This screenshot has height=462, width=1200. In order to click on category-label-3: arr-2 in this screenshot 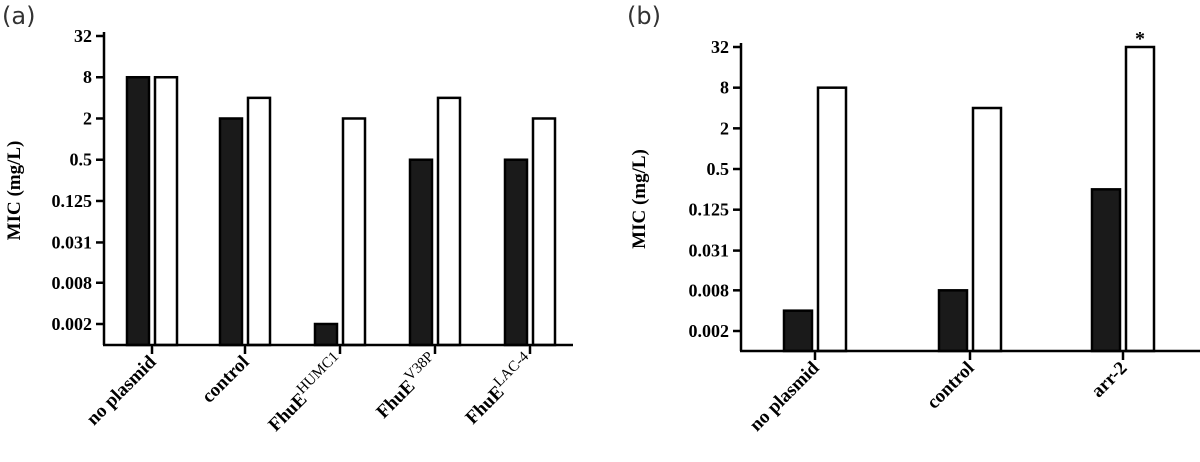, I will do `click(1109, 380)`.